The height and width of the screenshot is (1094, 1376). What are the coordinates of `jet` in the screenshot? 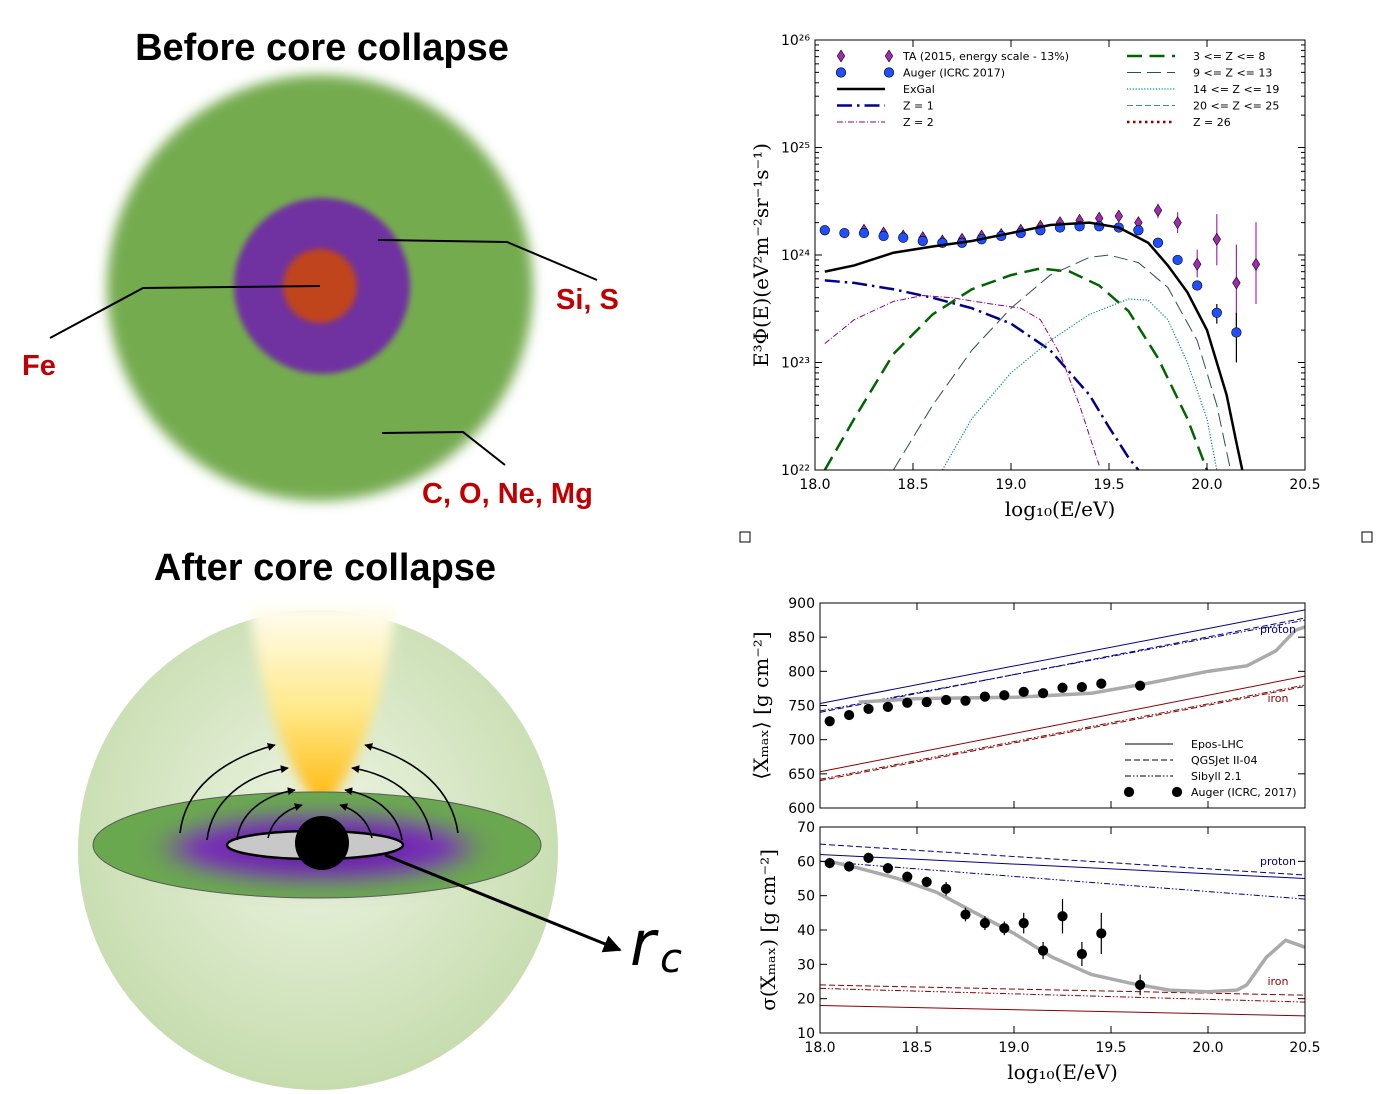 It's located at (323, 708).